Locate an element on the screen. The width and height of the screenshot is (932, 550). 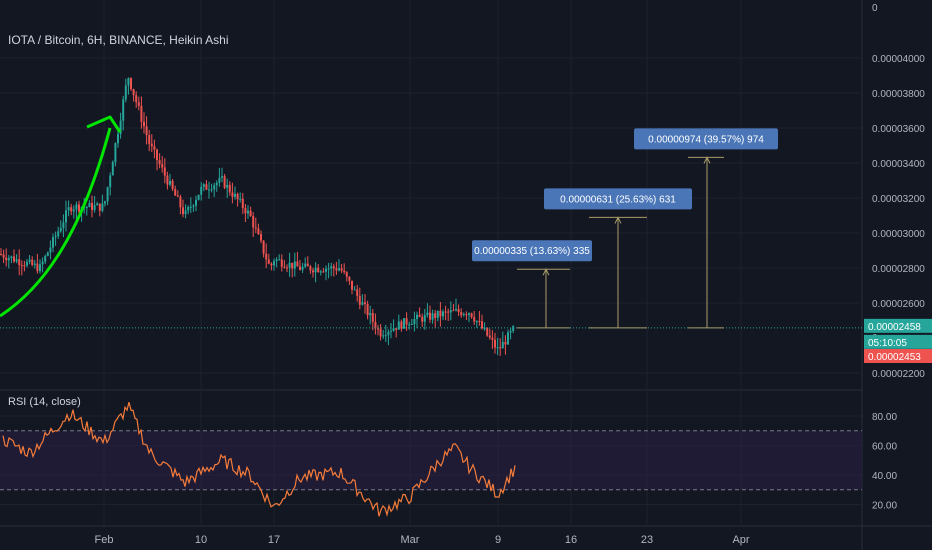
price-axis-top-label: 0 is located at coordinates (875, 8).